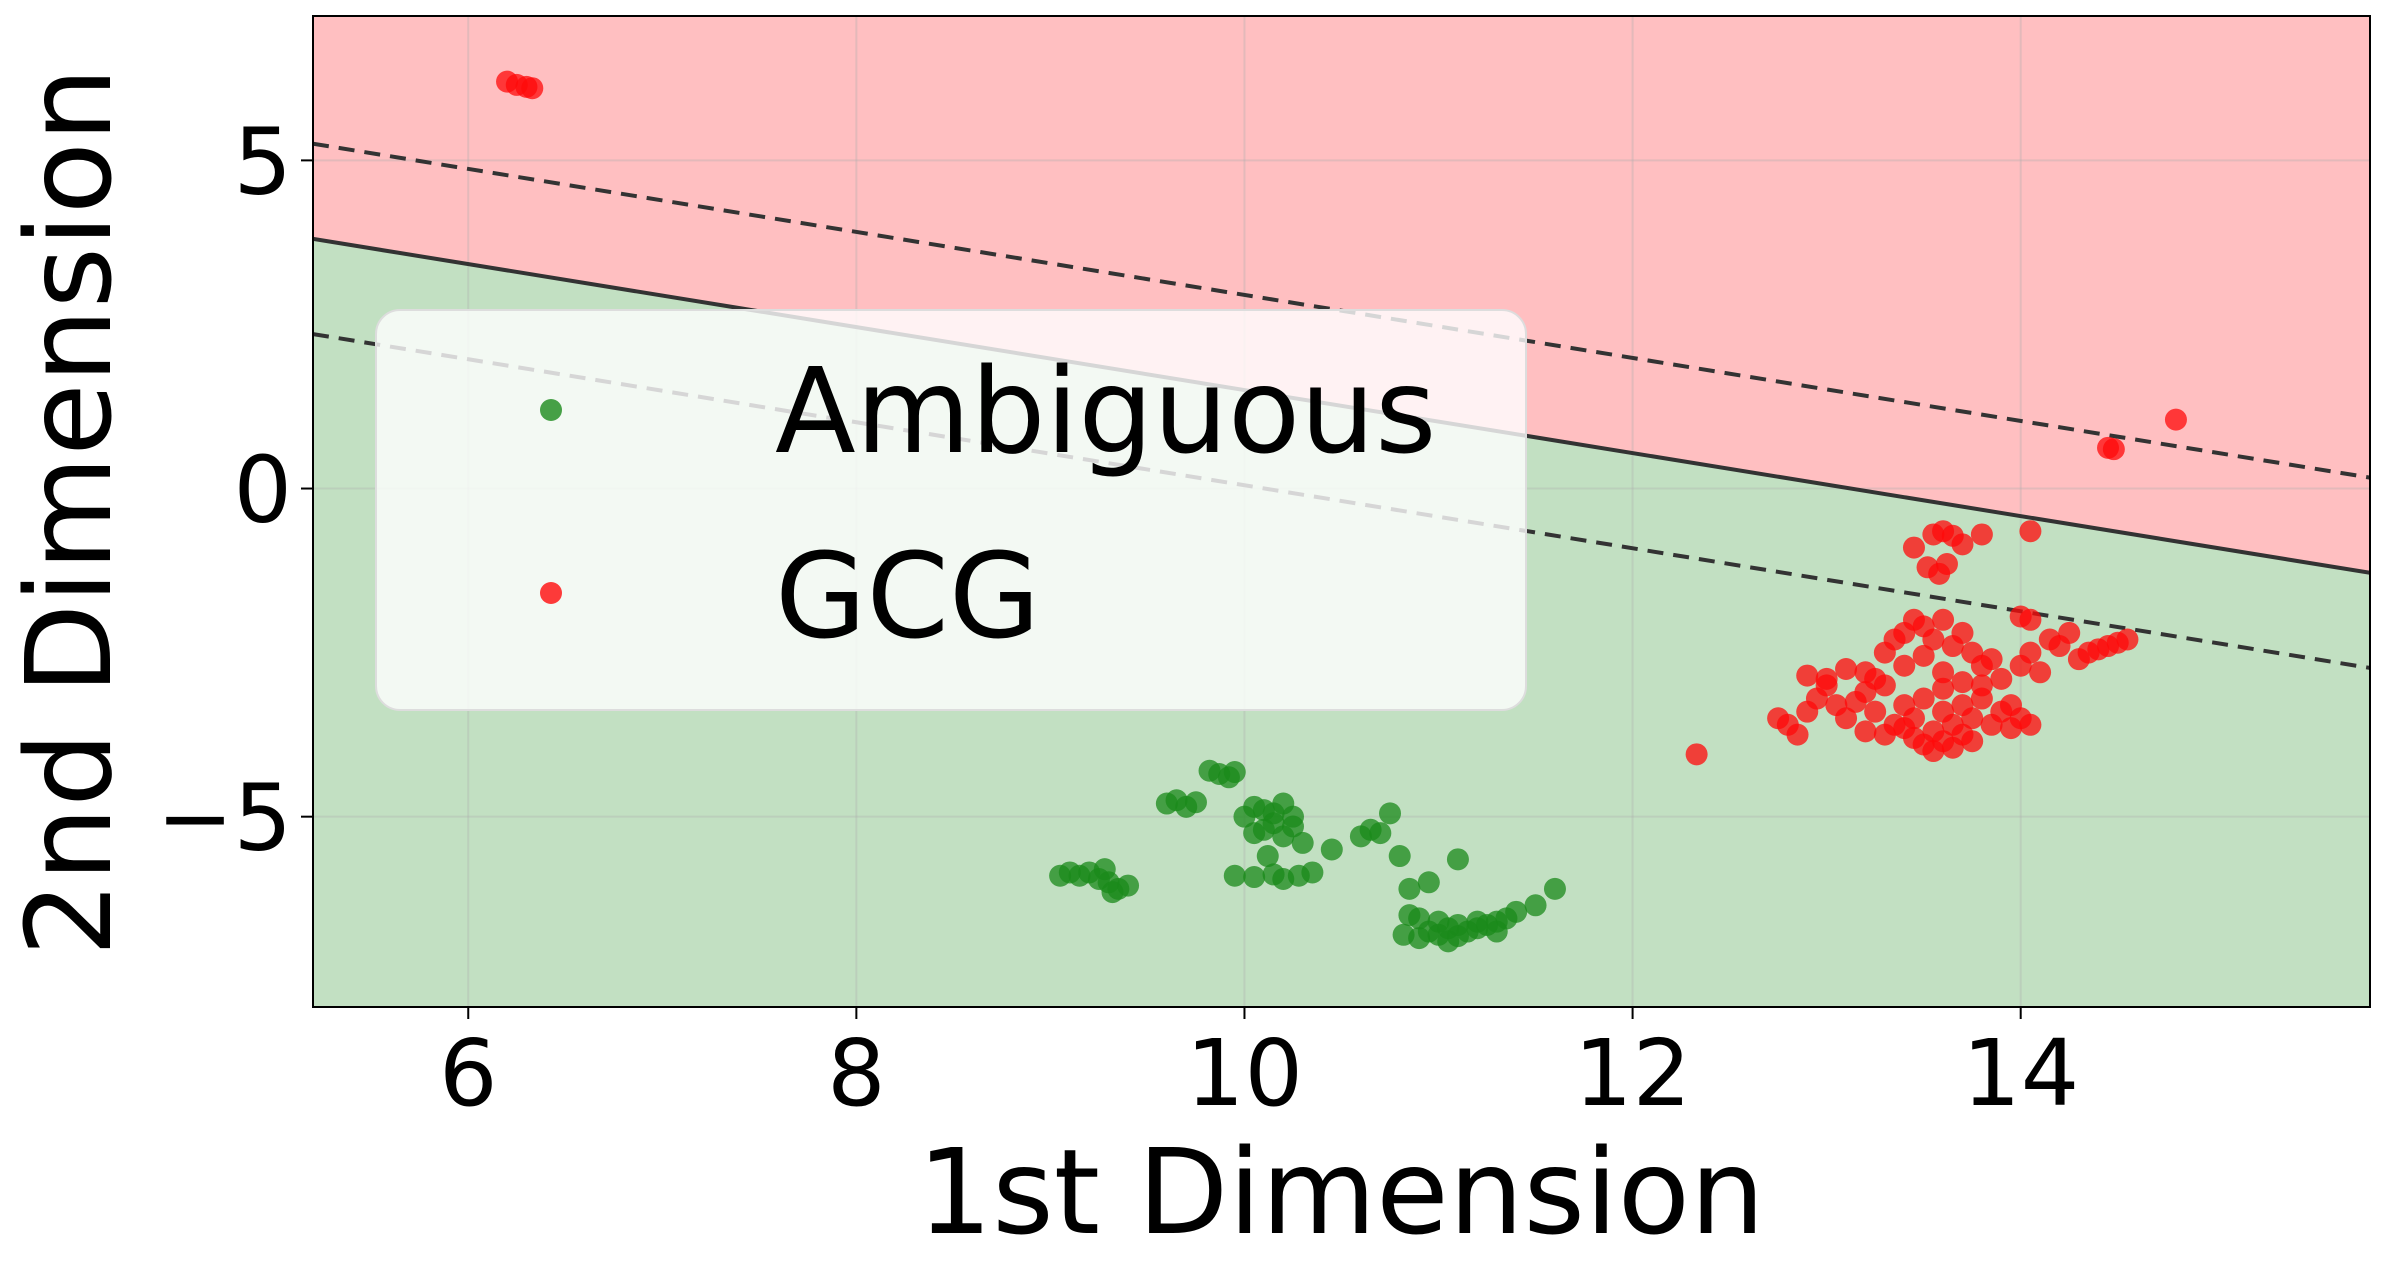 The image size is (2384, 1267). What do you see at coordinates (1632, 1073) in the screenshot?
I see `x-tick-label-3: 12` at bounding box center [1632, 1073].